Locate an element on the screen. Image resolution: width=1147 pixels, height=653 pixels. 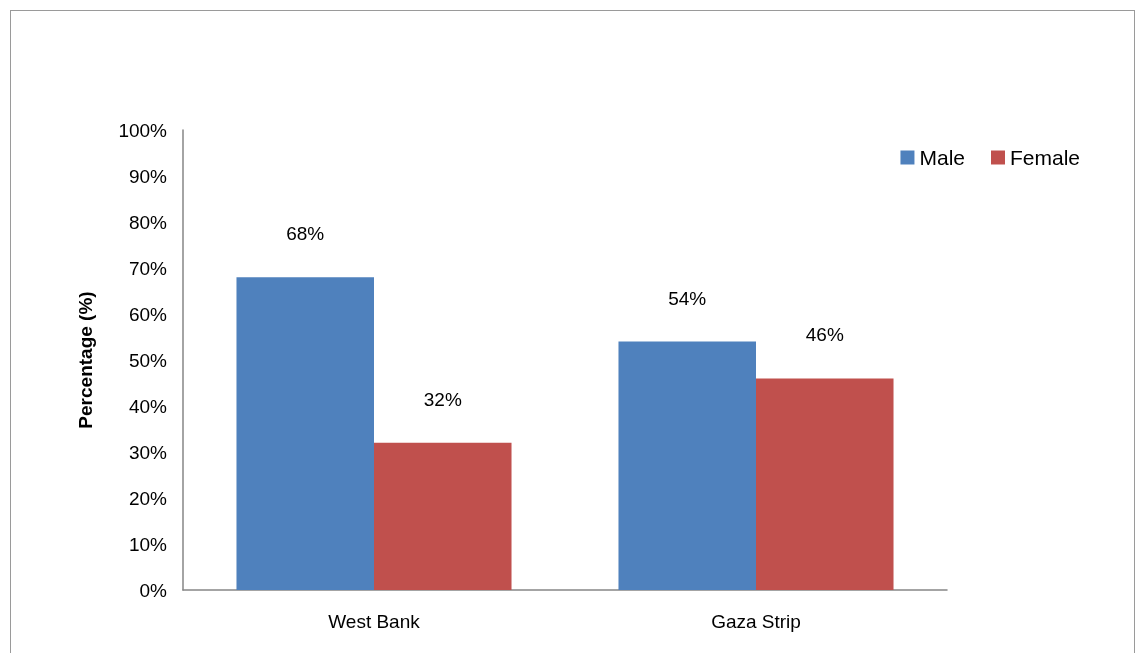
data-label: 54% is located at coordinates (687, 298).